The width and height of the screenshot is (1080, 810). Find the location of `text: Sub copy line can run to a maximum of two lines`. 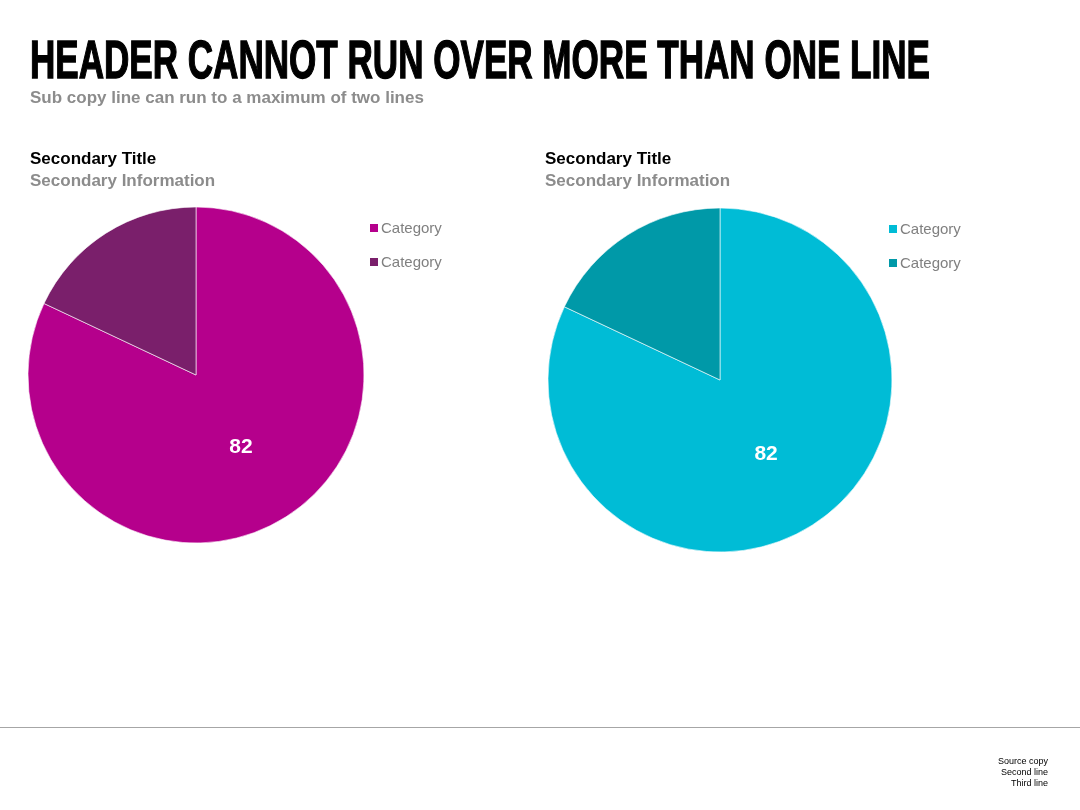

text: Sub copy line can run to a maximum of two lines is located at coordinates (227, 97).